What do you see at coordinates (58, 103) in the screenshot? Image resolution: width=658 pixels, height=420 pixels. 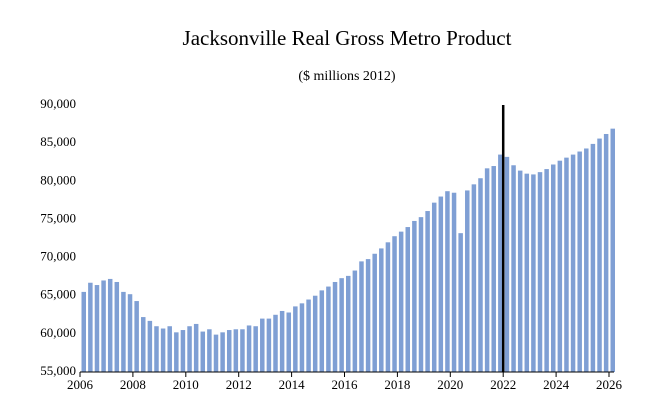 I see `y-tick-label: 90,000` at bounding box center [58, 103].